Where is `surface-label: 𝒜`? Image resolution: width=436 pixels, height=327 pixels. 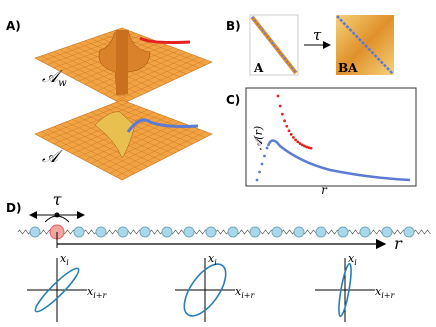 surface-label: 𝒜 is located at coordinates (52, 157).